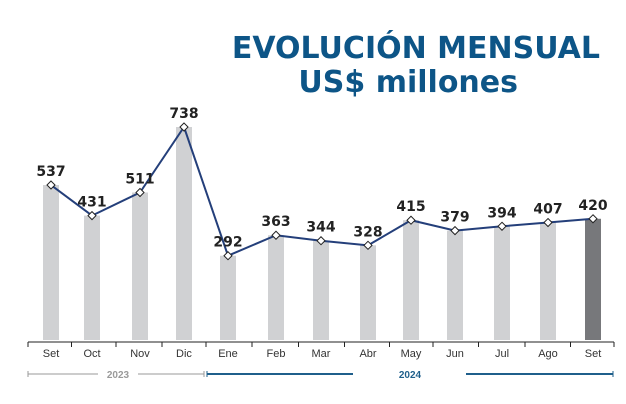  What do you see at coordinates (455, 354) in the screenshot?
I see `x-tick-label: Jun` at bounding box center [455, 354].